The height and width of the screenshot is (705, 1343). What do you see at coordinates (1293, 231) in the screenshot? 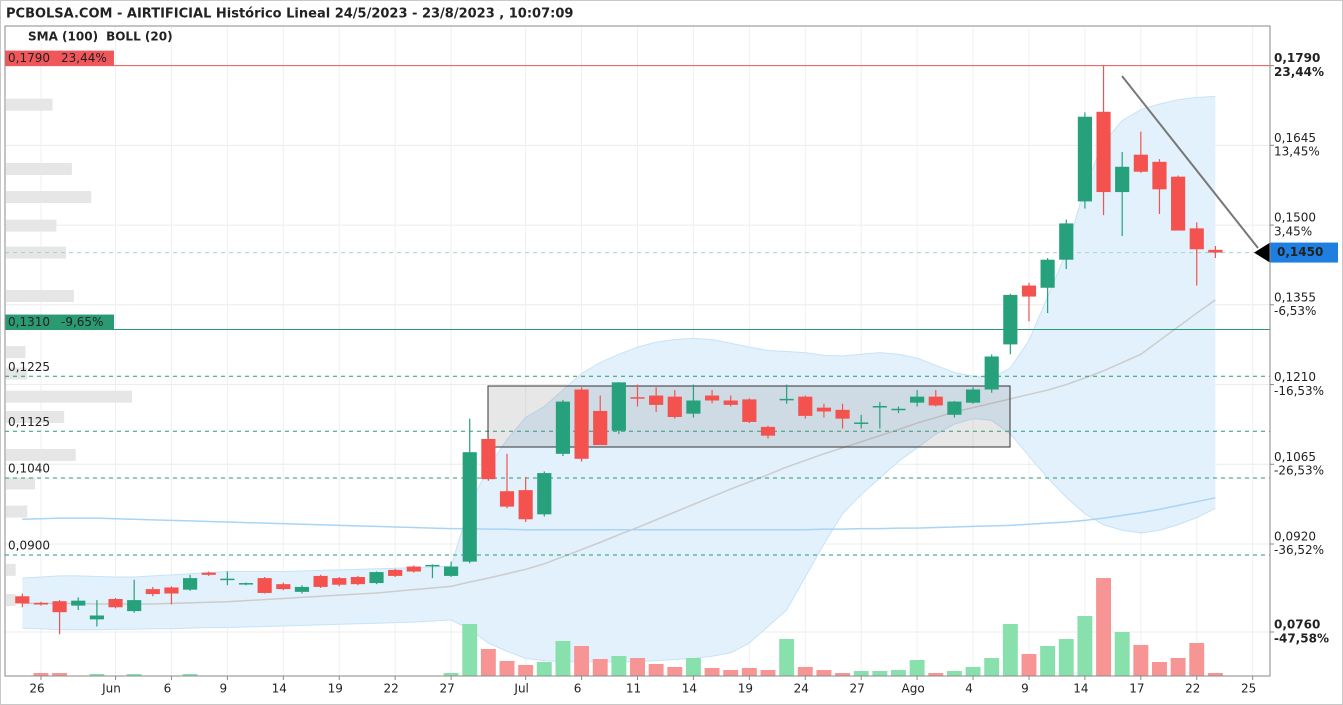
I see `y2-tick-label: 3,45%` at bounding box center [1293, 231].